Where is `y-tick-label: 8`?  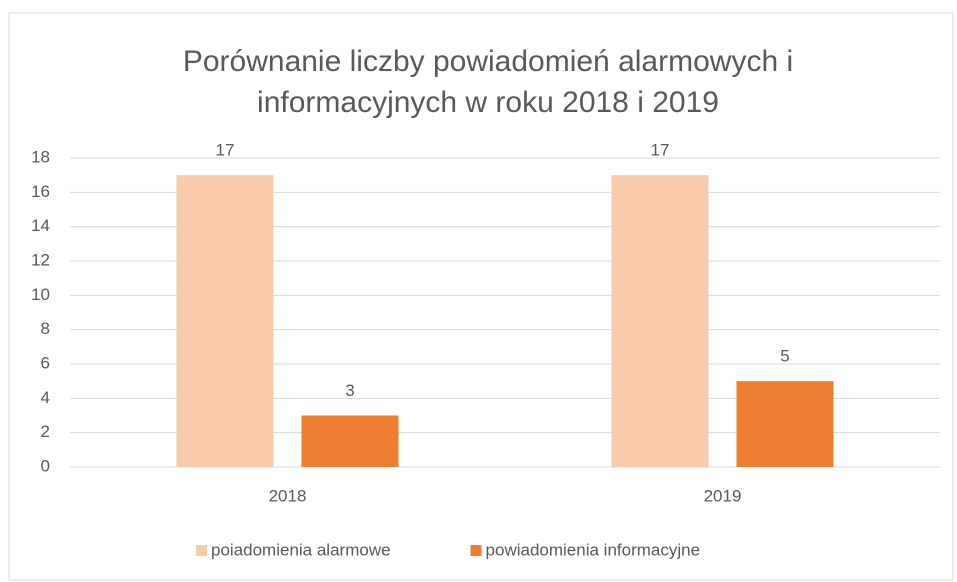
y-tick-label: 8 is located at coordinates (45, 328).